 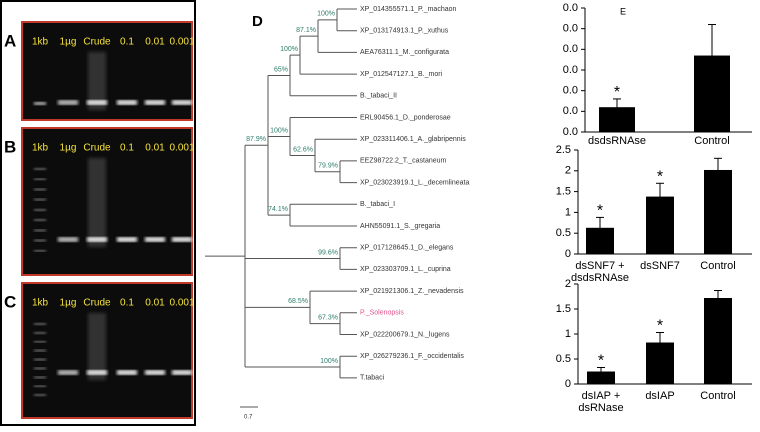 I want to click on leaf-label: XP_023023919.1_L._decemlineata, so click(x=414, y=182).